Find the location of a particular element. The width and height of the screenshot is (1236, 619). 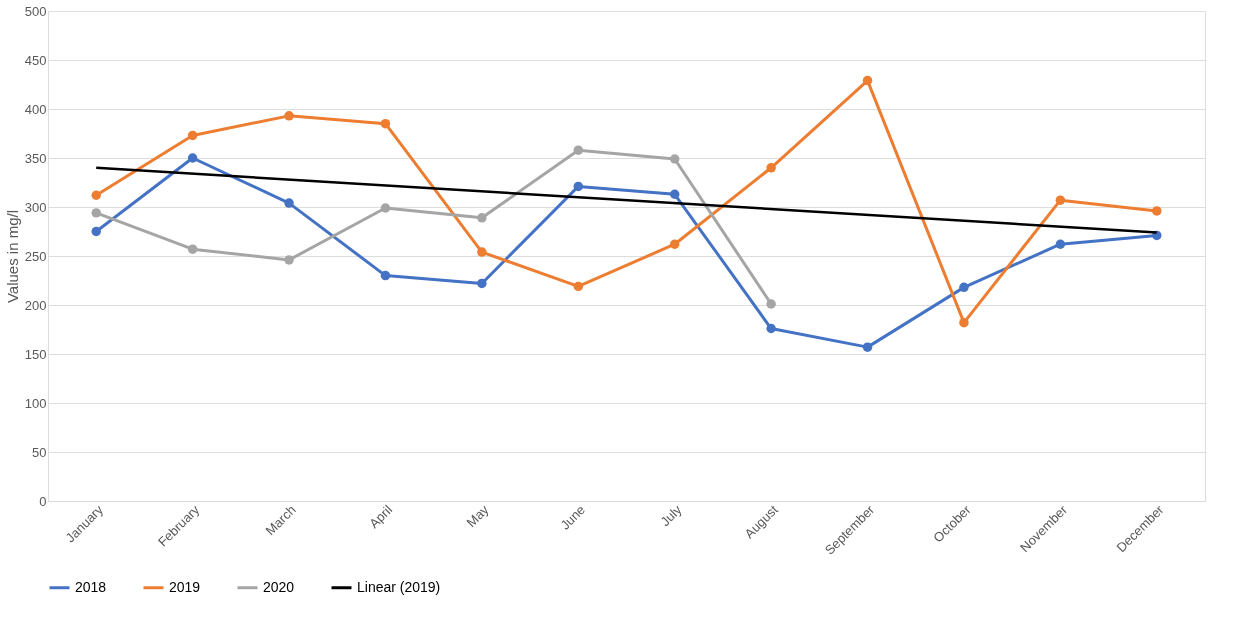

x-tick-label: July is located at coordinates (671, 515).